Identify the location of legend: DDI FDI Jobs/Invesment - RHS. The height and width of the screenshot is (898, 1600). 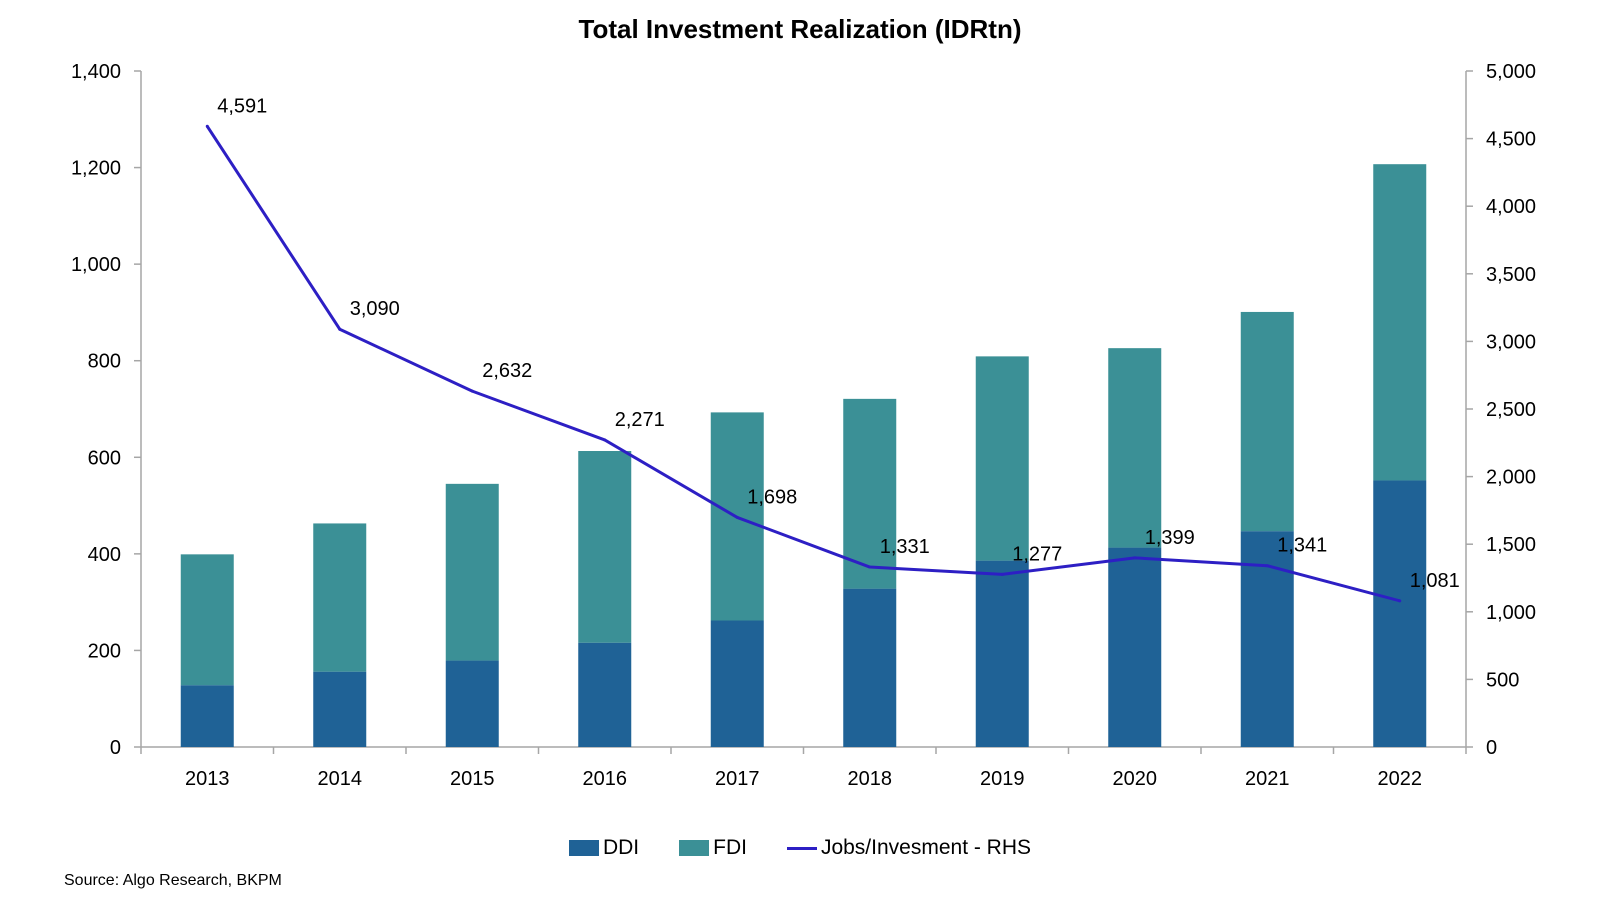
(800, 848).